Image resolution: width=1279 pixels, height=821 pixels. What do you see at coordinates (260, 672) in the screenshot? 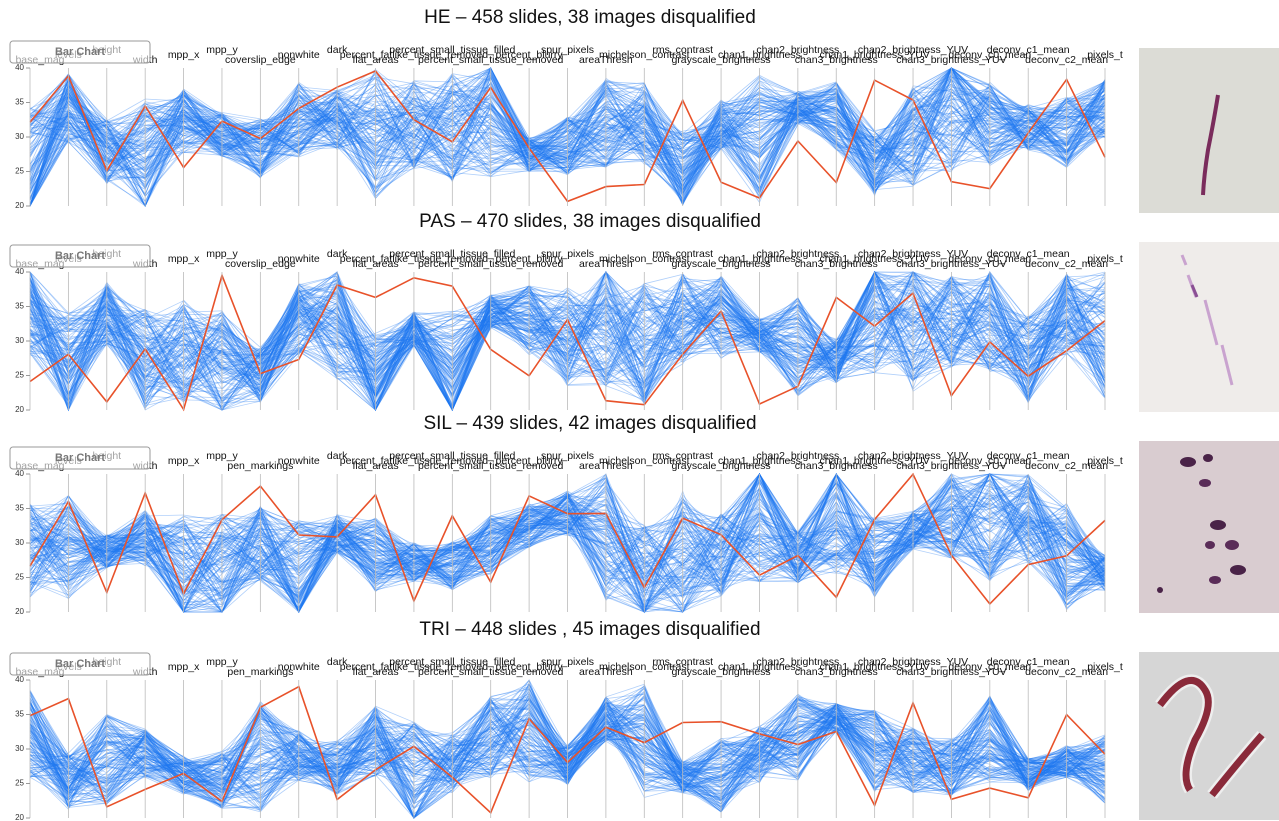
I see `axis-name: pen_markings` at bounding box center [260, 672].